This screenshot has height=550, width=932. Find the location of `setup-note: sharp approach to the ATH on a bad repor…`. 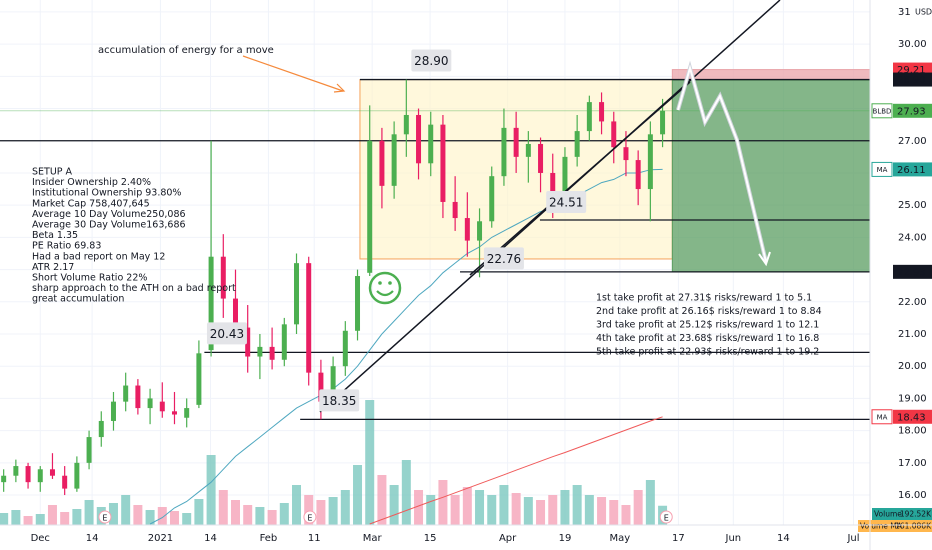

setup-note: sharp approach to the ATH on a bad repor… is located at coordinates (134, 288).